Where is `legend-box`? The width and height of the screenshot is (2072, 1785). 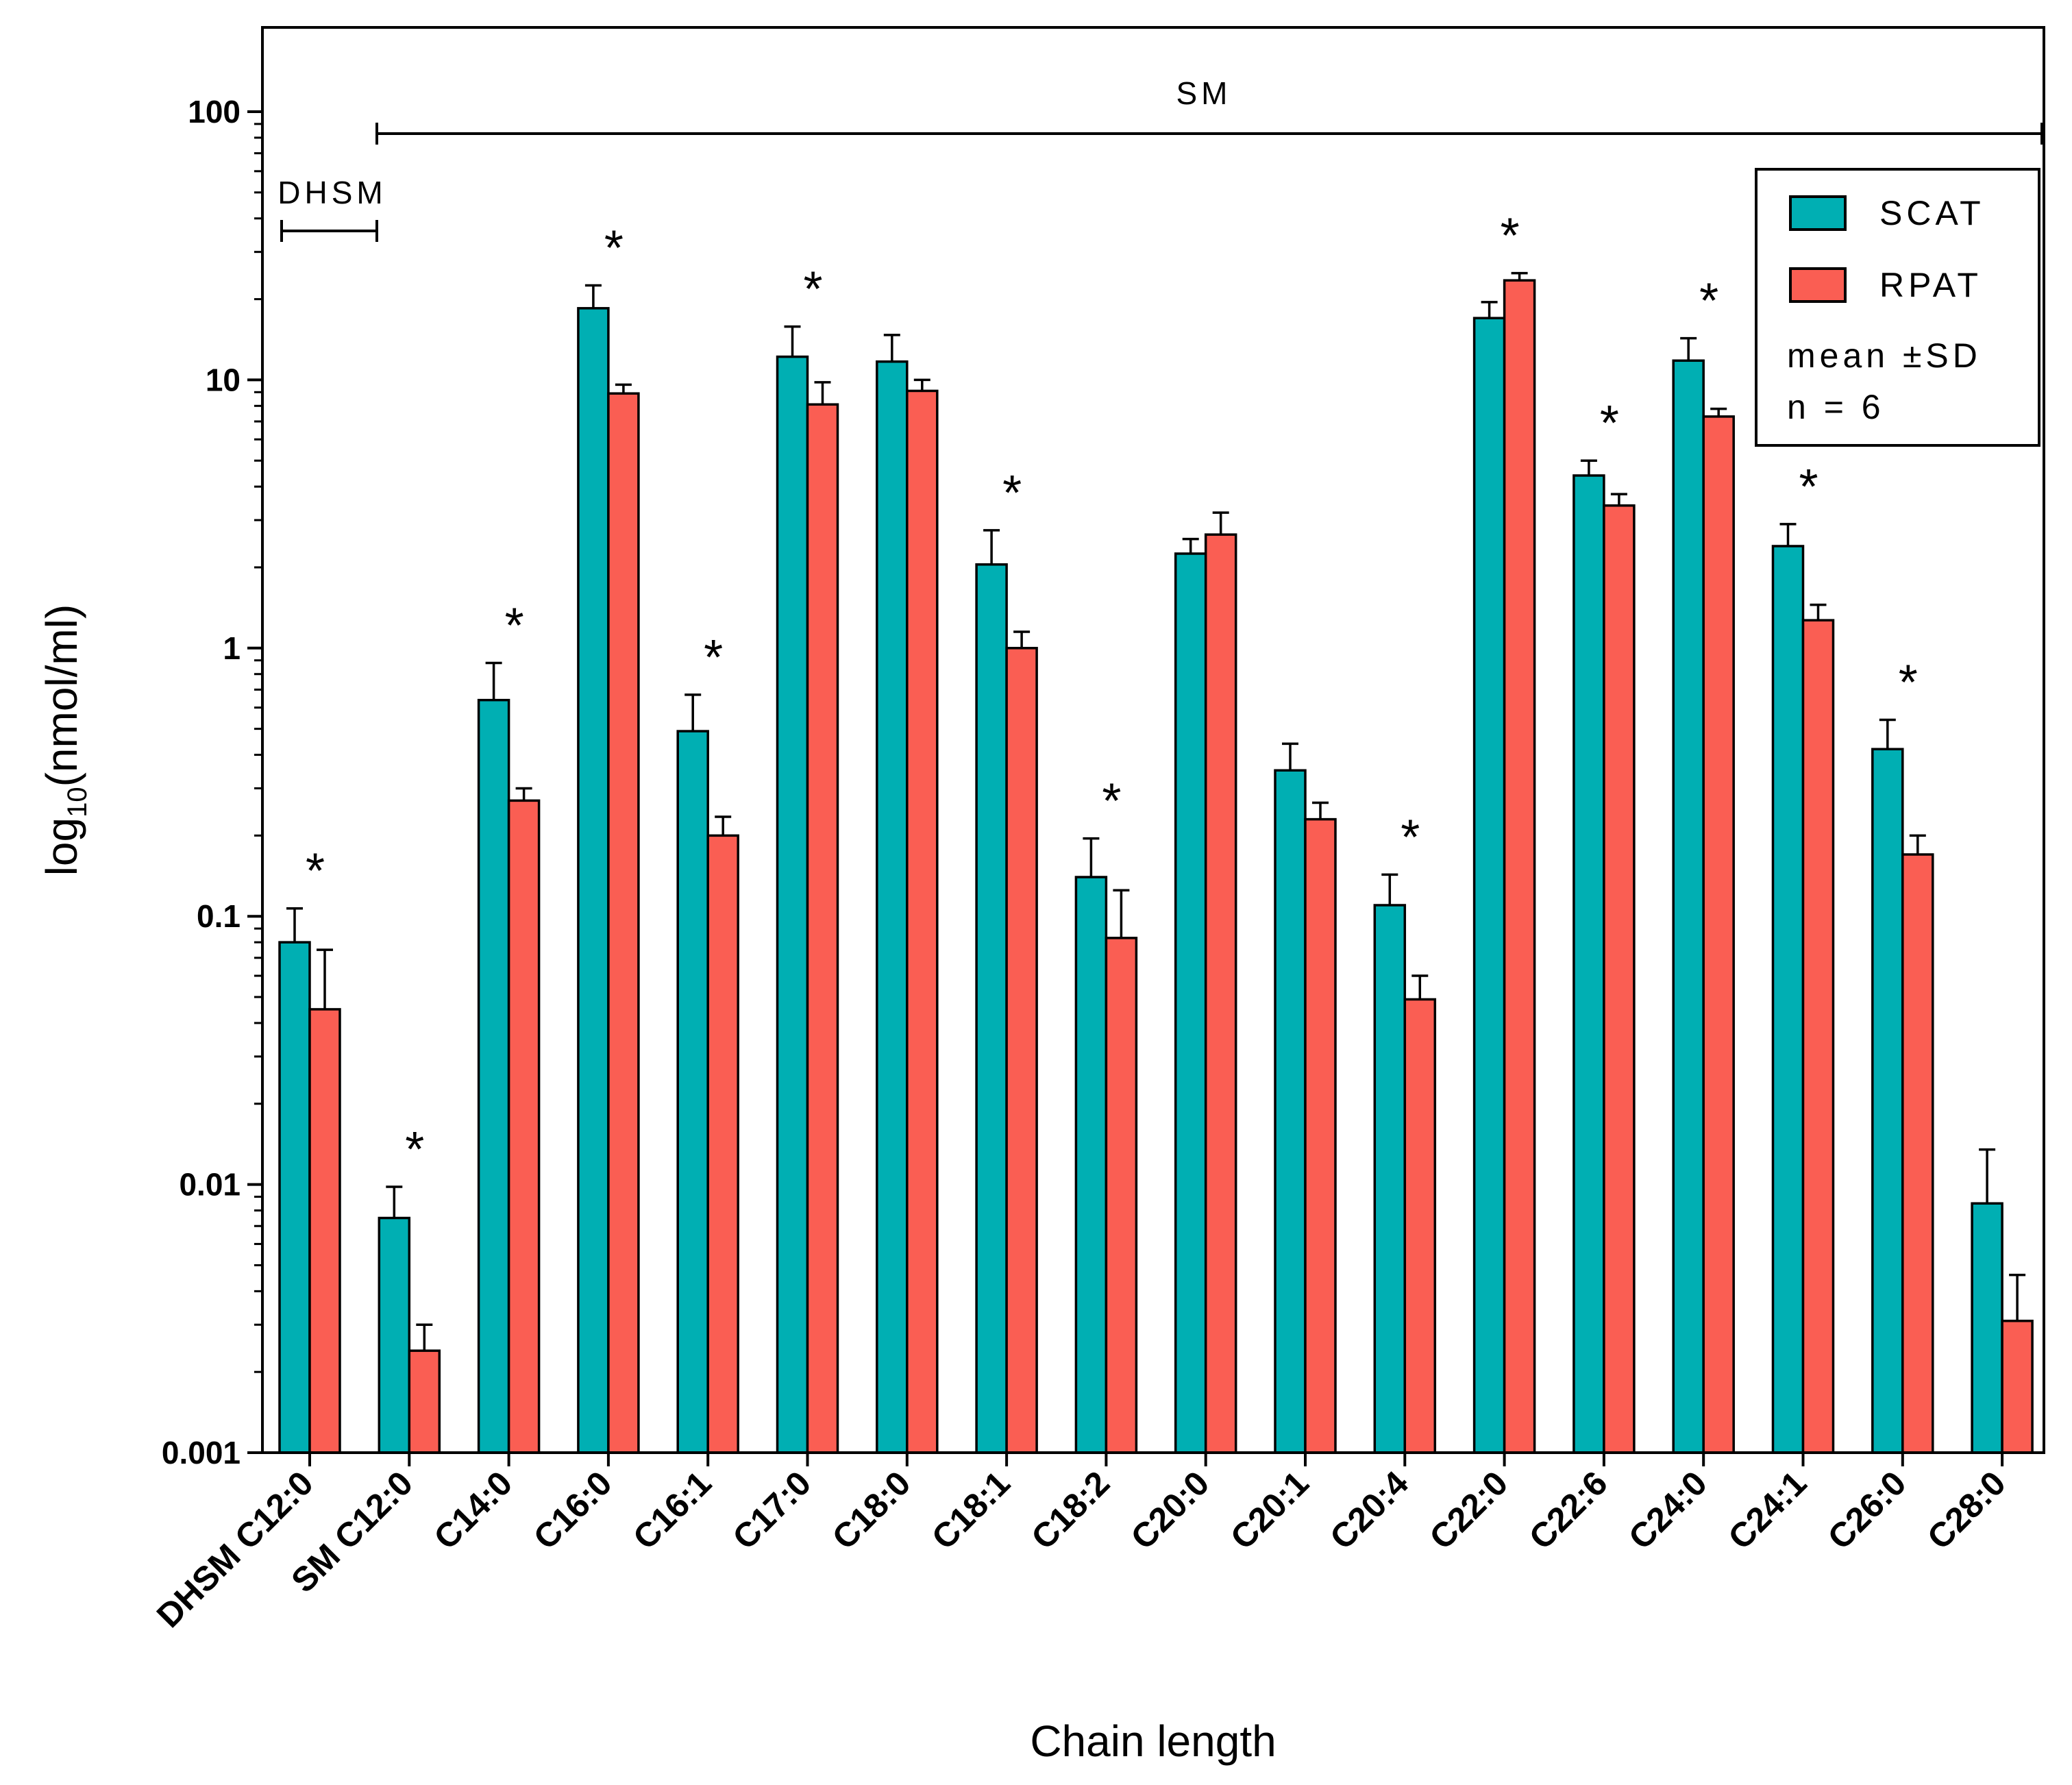 legend-box is located at coordinates (1897, 307).